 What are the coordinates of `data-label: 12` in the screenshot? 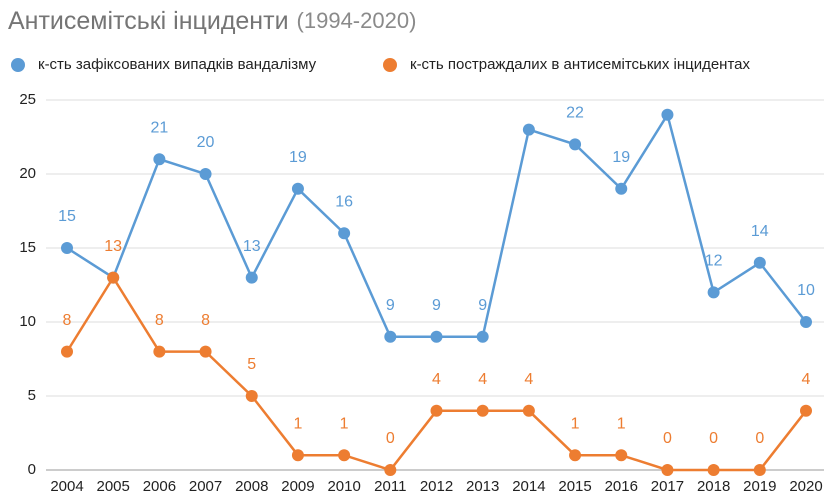 It's located at (714, 261).